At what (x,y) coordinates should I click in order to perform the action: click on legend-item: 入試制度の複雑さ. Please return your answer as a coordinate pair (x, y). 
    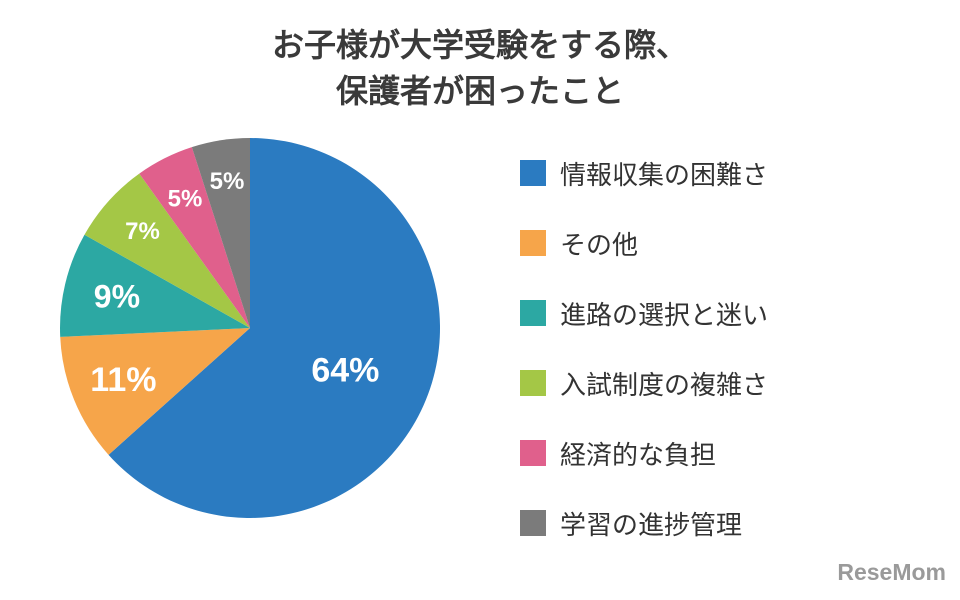
    Looking at the image, I should click on (730, 383).